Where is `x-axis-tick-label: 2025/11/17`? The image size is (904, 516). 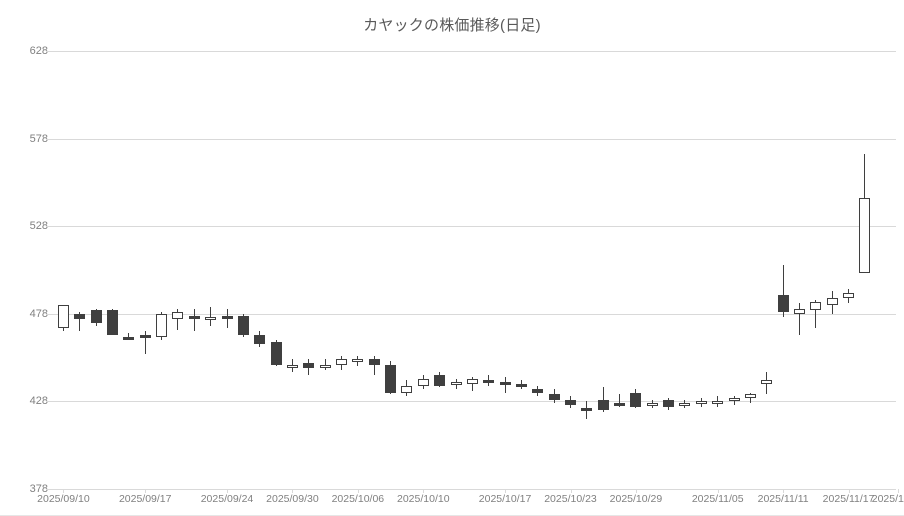
x-axis-tick-label: 2025/11/17 is located at coordinates (848, 499).